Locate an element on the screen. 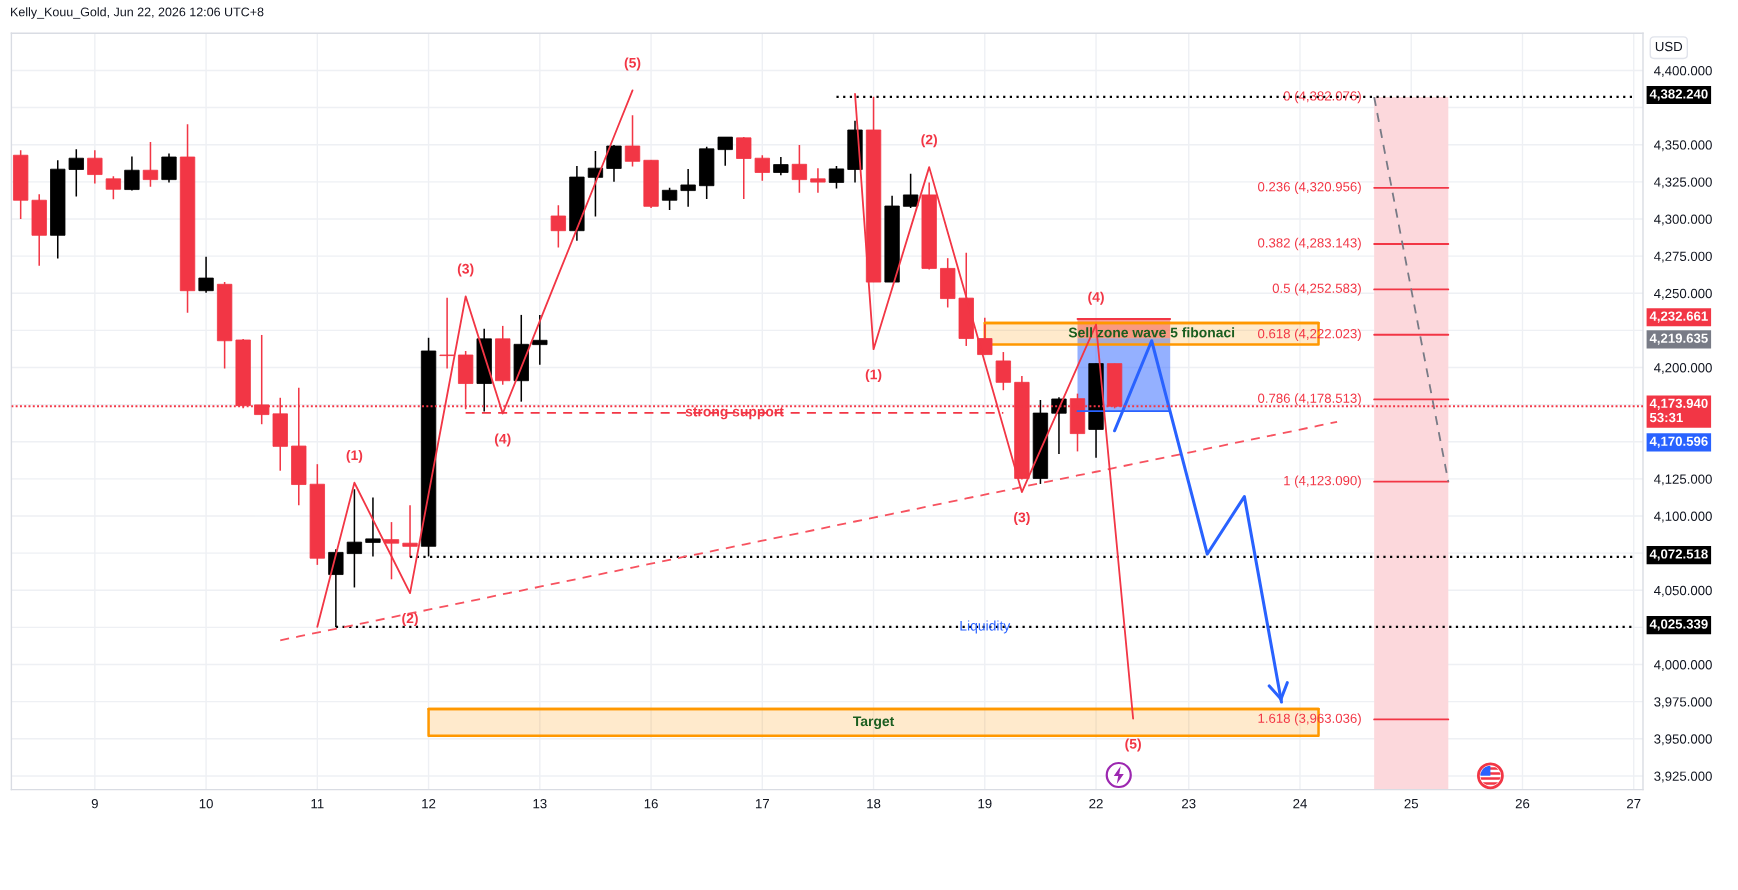 This screenshot has height=890, width=1738. x-tick-label: 16 is located at coordinates (651, 803).